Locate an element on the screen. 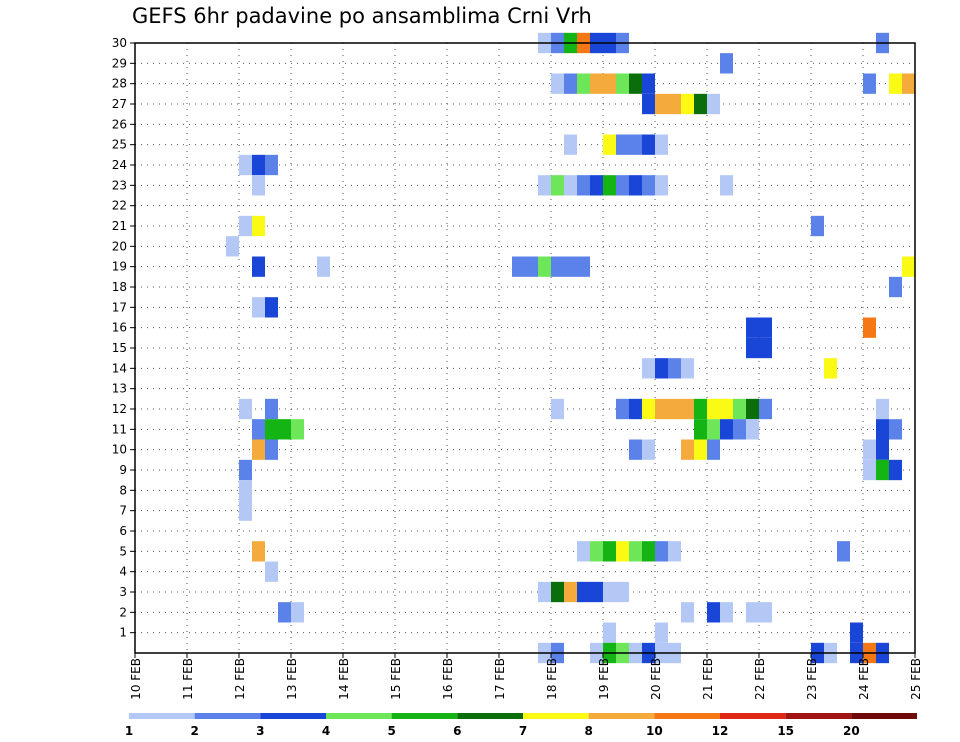 This screenshot has width=960, height=742. y-tick-label: 7 is located at coordinates (123, 511).